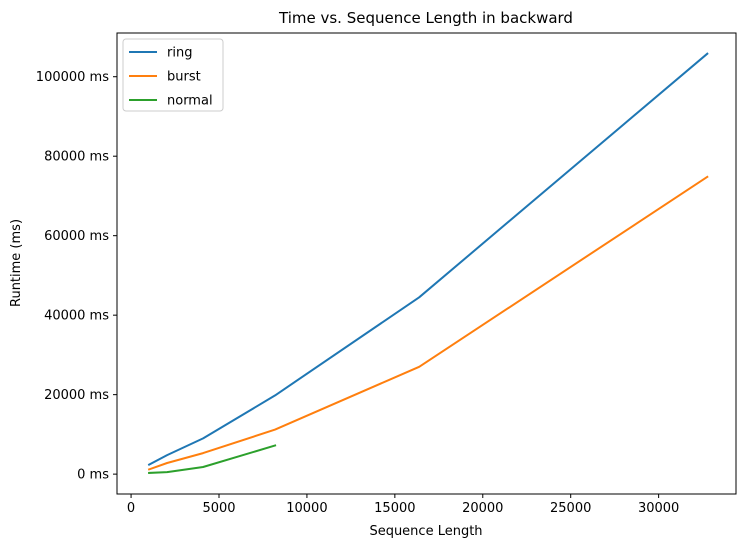  I want to click on y-axis-label: Runtime (ms), so click(16, 263).